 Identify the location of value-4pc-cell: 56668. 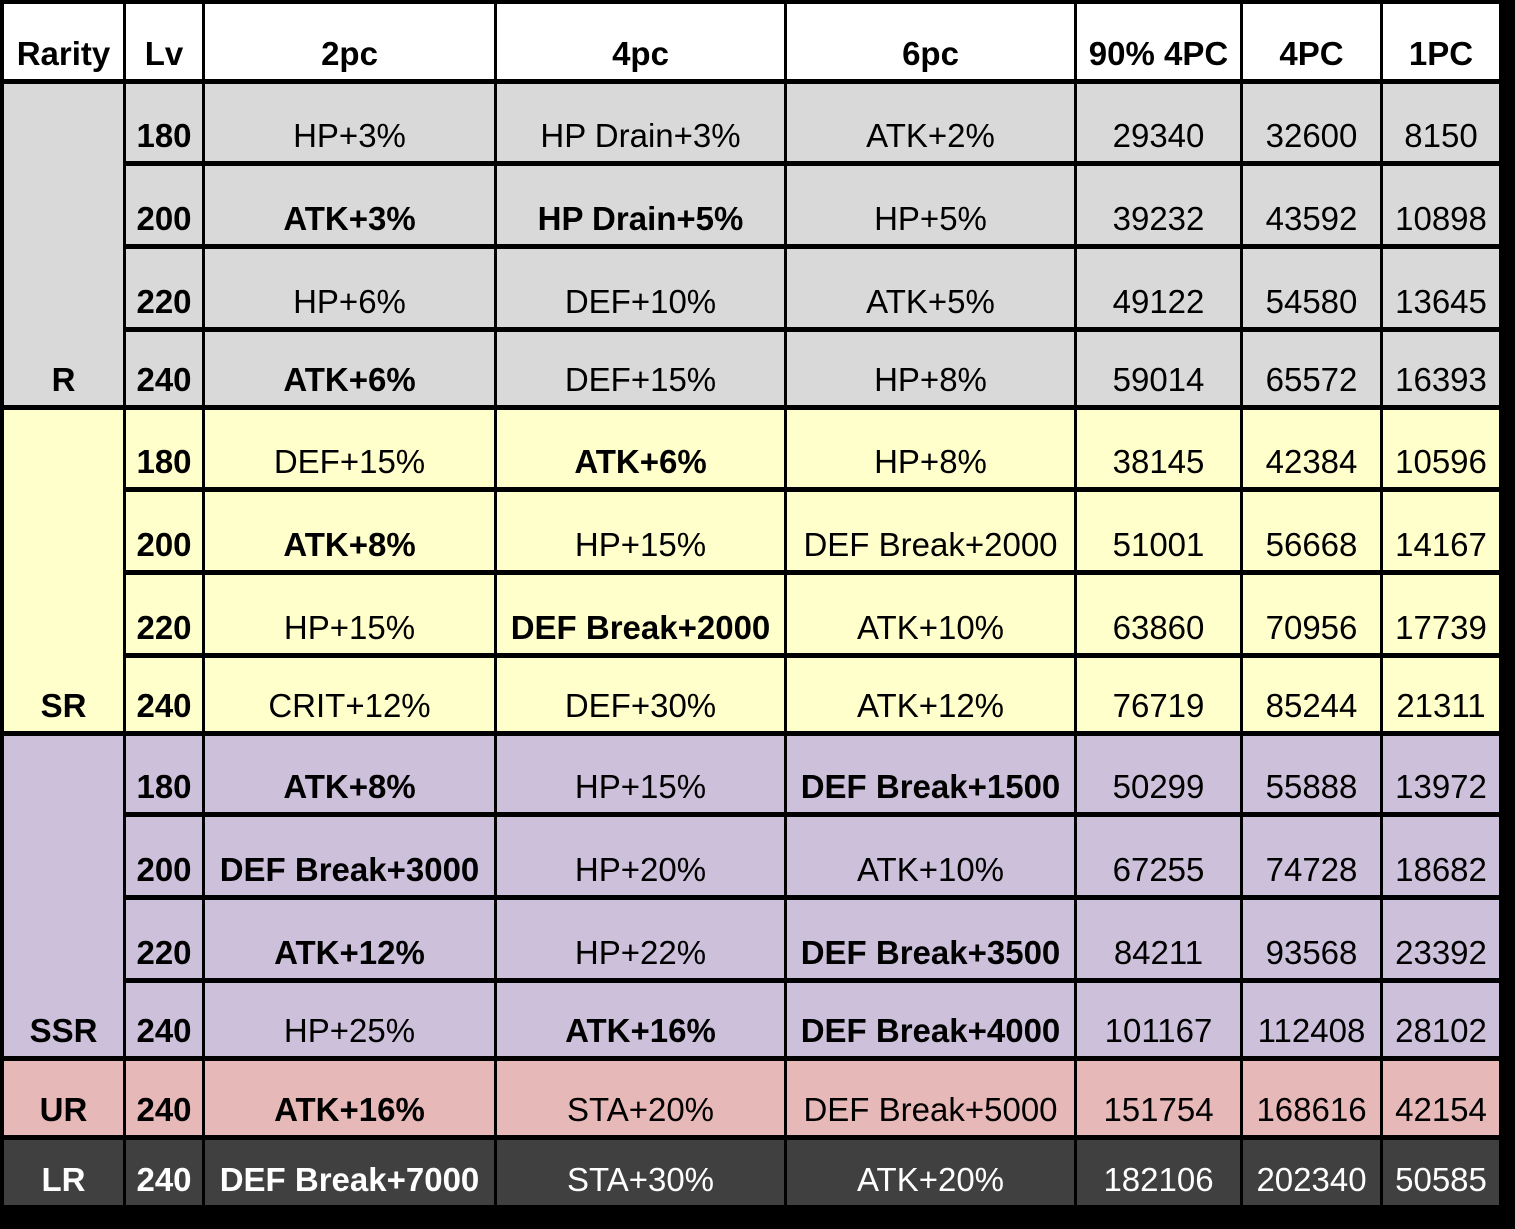
(1311, 531).